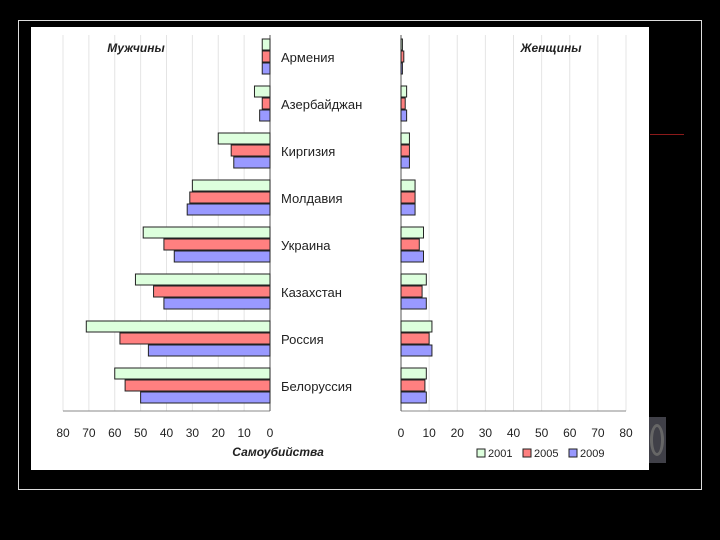 This screenshot has height=540, width=720. Describe the element at coordinates (458, 433) in the screenshot. I see `tick-label-women: 20` at that location.